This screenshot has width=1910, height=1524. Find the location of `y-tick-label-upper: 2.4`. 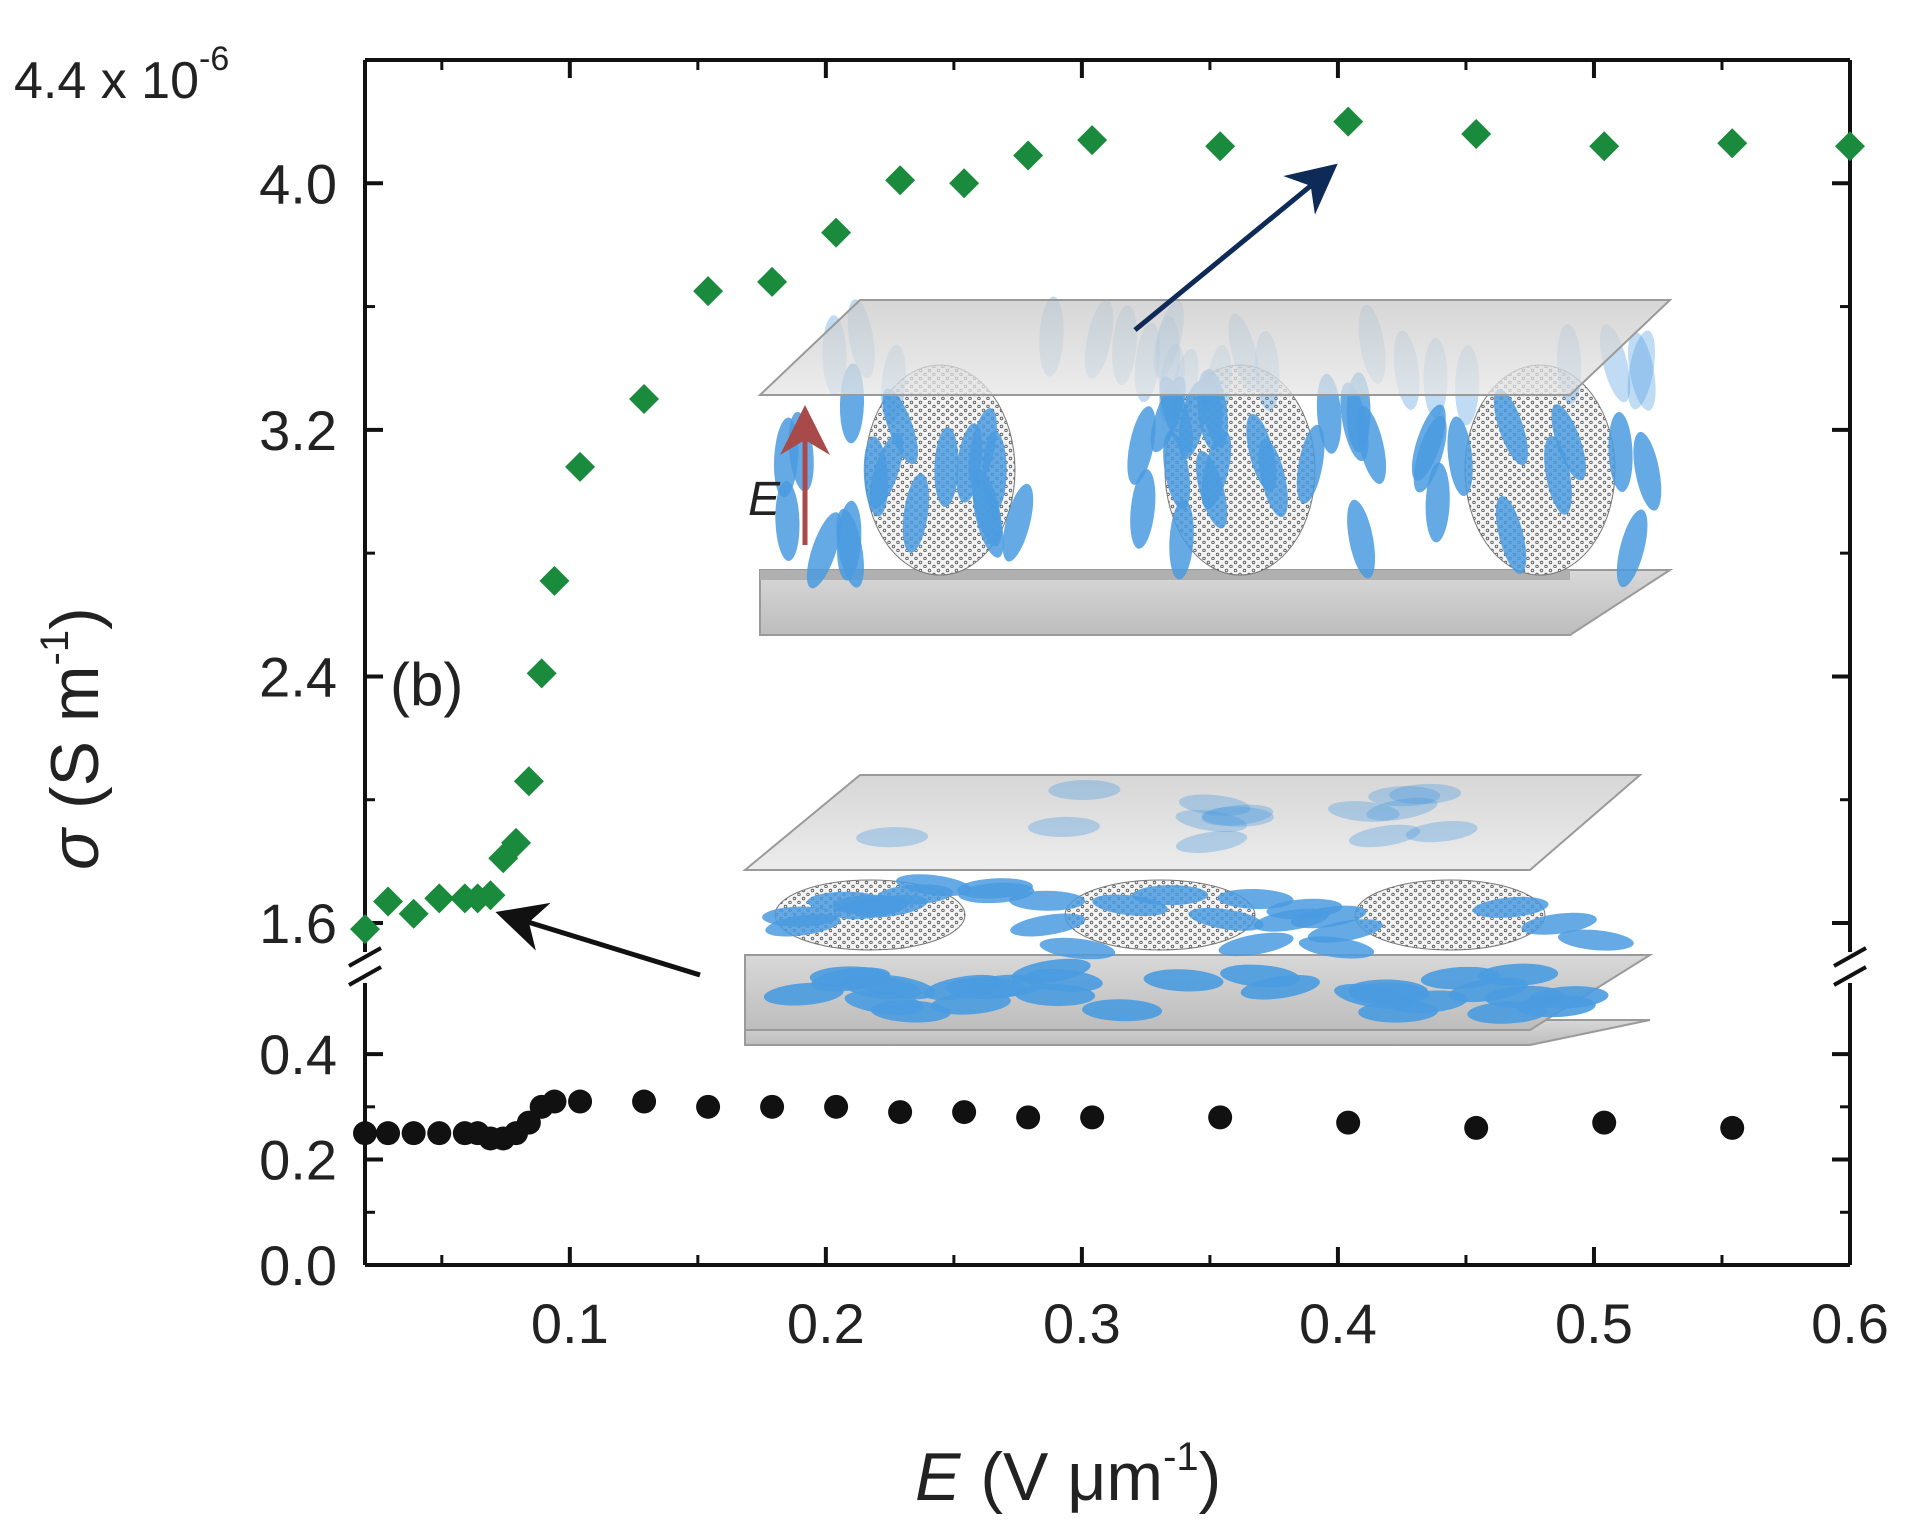

y-tick-label-upper: 2.4 is located at coordinates (298, 676).